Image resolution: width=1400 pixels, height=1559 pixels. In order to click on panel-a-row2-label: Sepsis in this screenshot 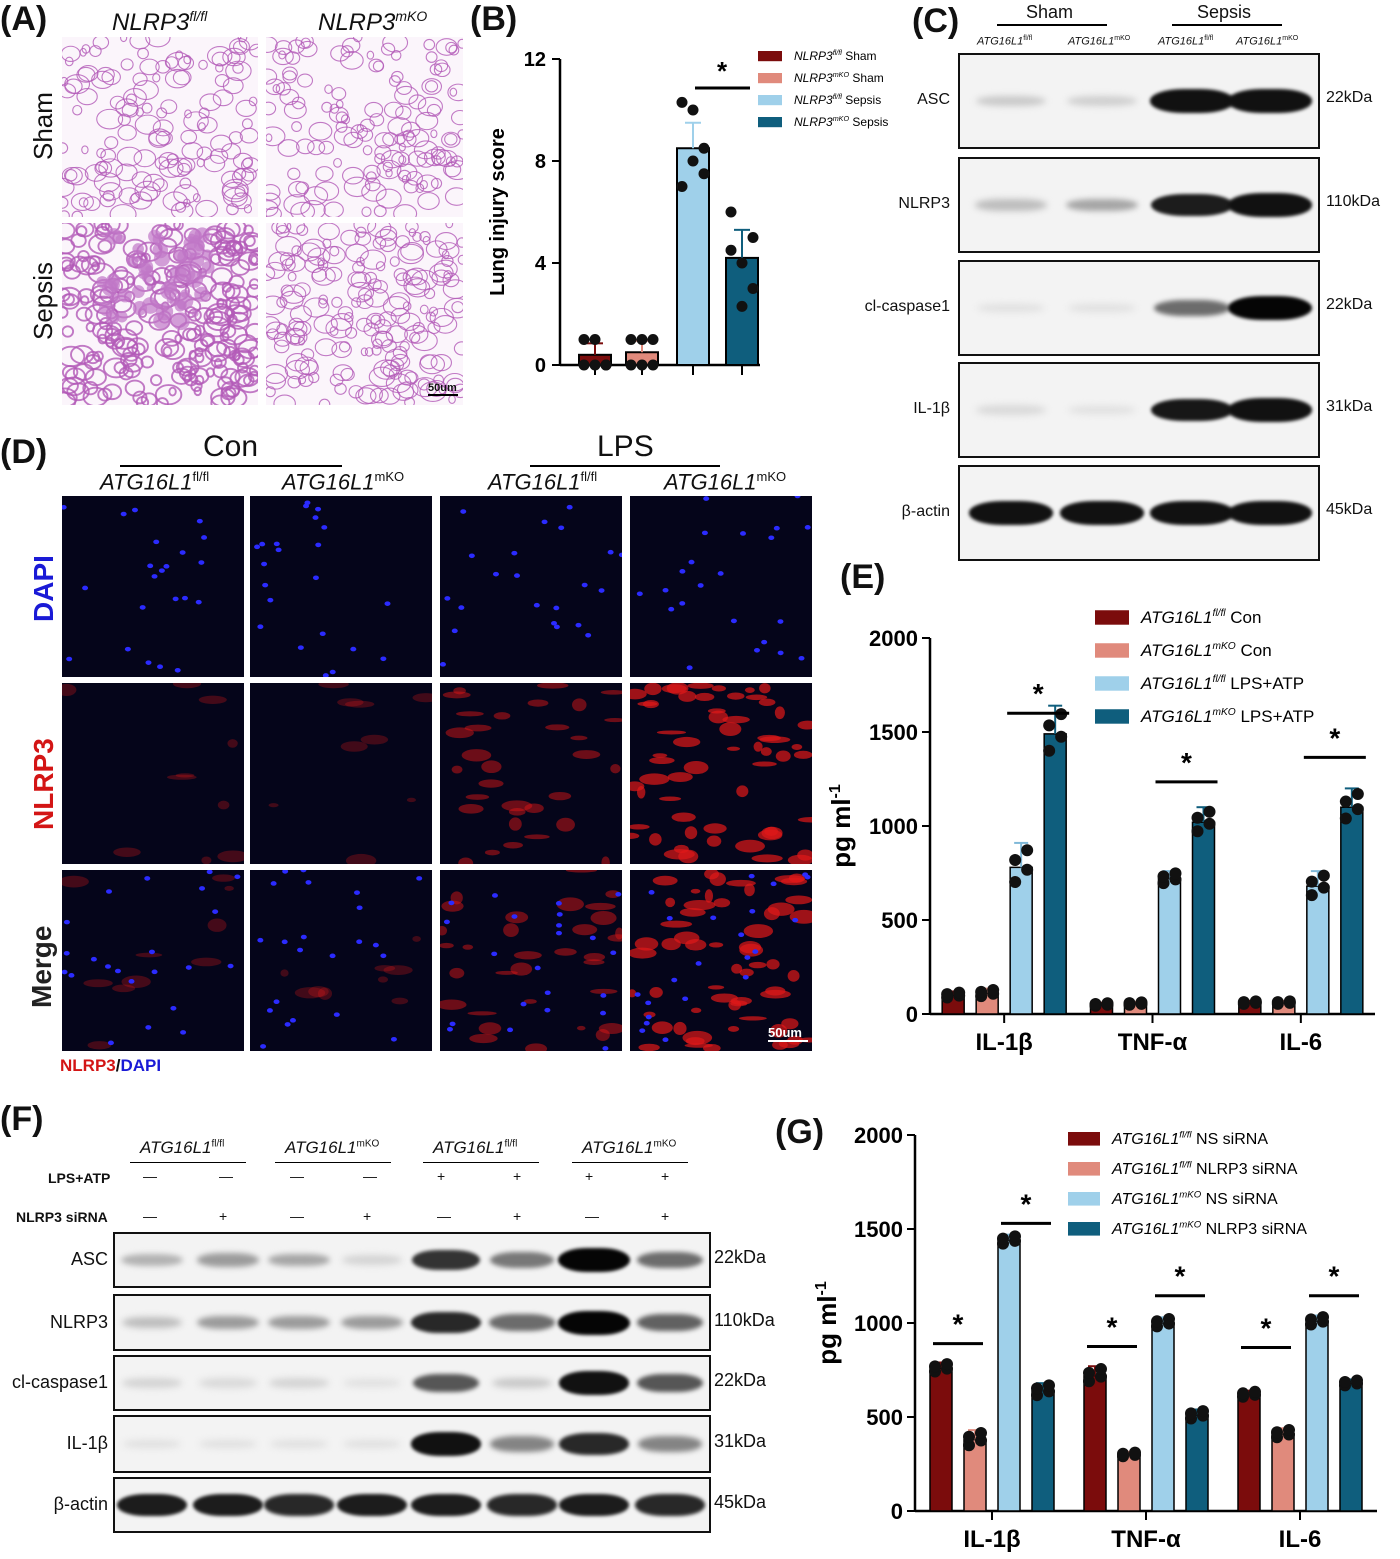, I will do `click(43, 300)`.